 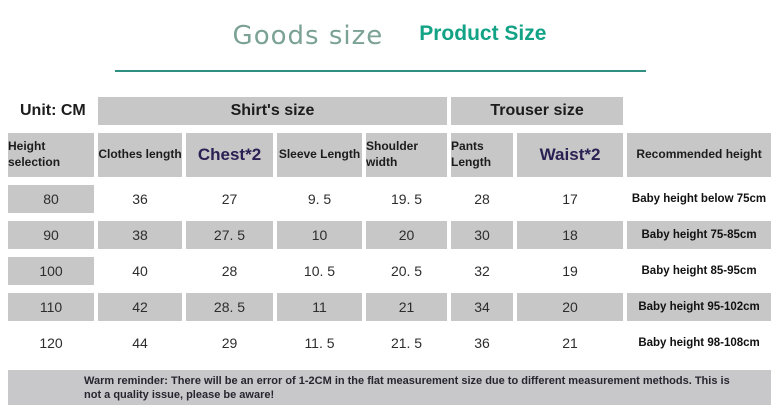 I want to click on pants-length-cell: 30, so click(x=482, y=235).